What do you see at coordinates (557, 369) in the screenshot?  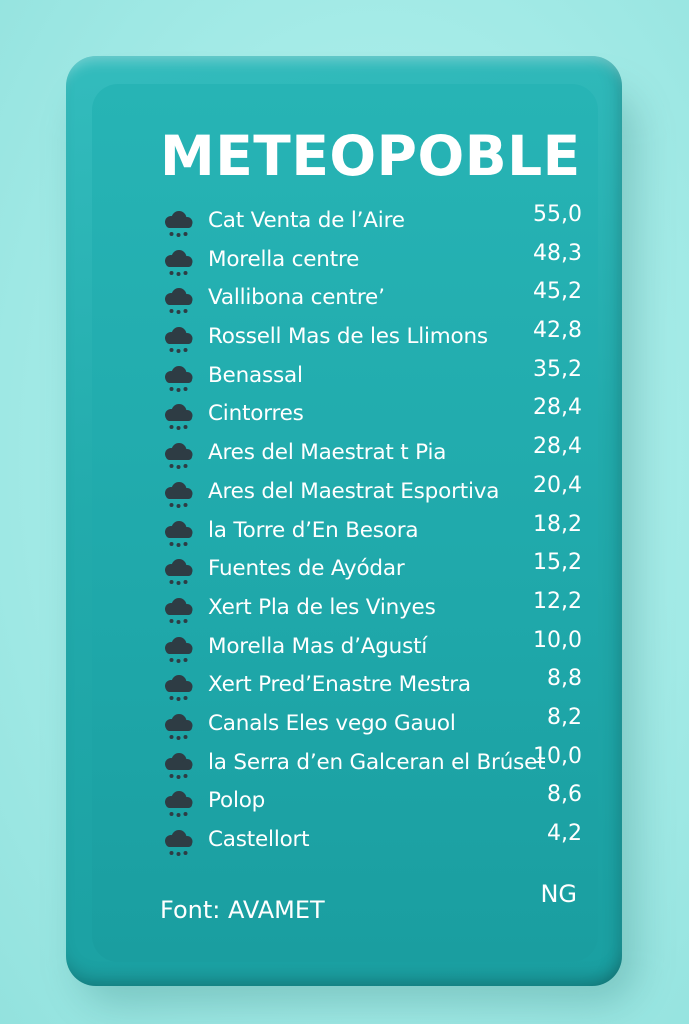 I see `rainfall-value: 35,2` at bounding box center [557, 369].